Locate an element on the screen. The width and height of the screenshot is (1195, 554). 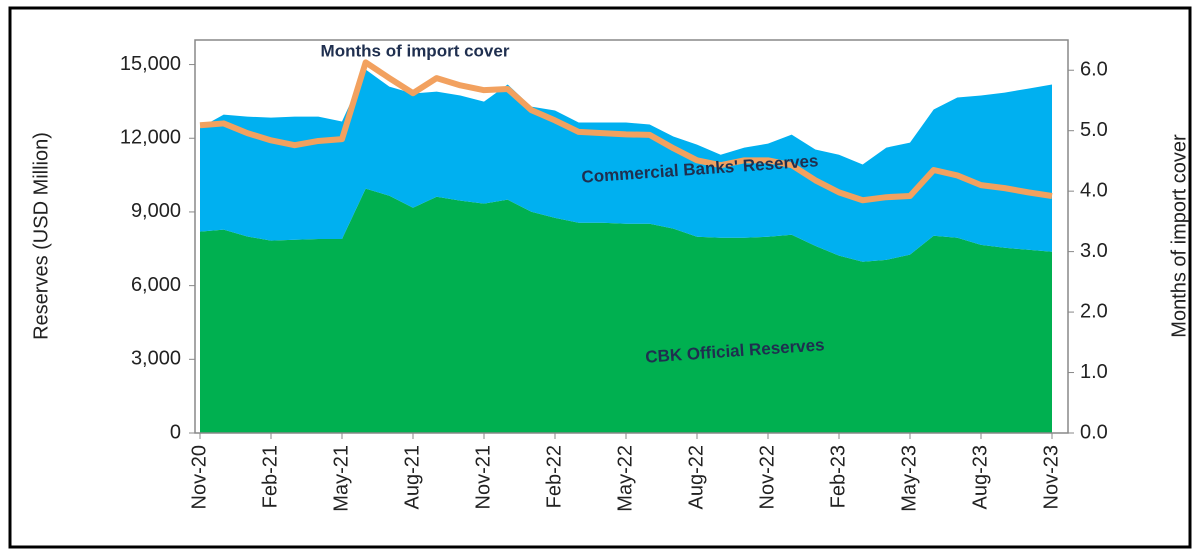
y-tick-label: 9,000 is located at coordinates (156, 211).